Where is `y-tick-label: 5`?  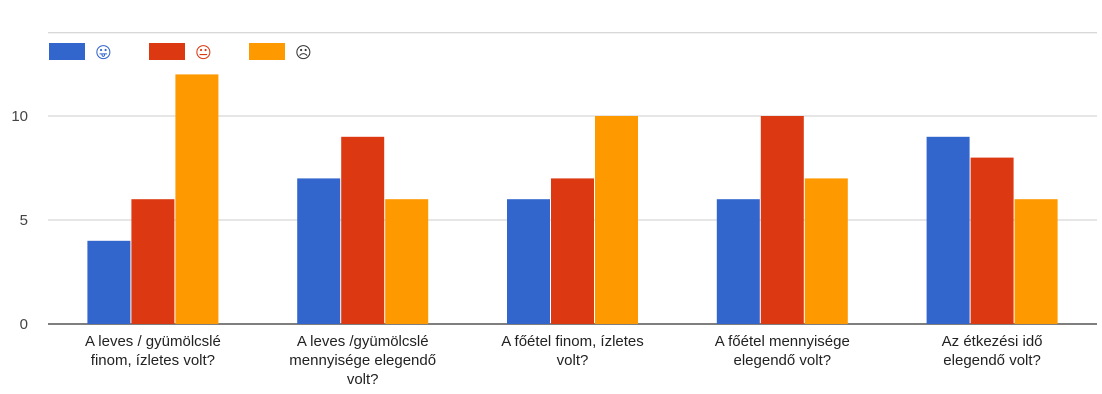
y-tick-label: 5 is located at coordinates (24, 220).